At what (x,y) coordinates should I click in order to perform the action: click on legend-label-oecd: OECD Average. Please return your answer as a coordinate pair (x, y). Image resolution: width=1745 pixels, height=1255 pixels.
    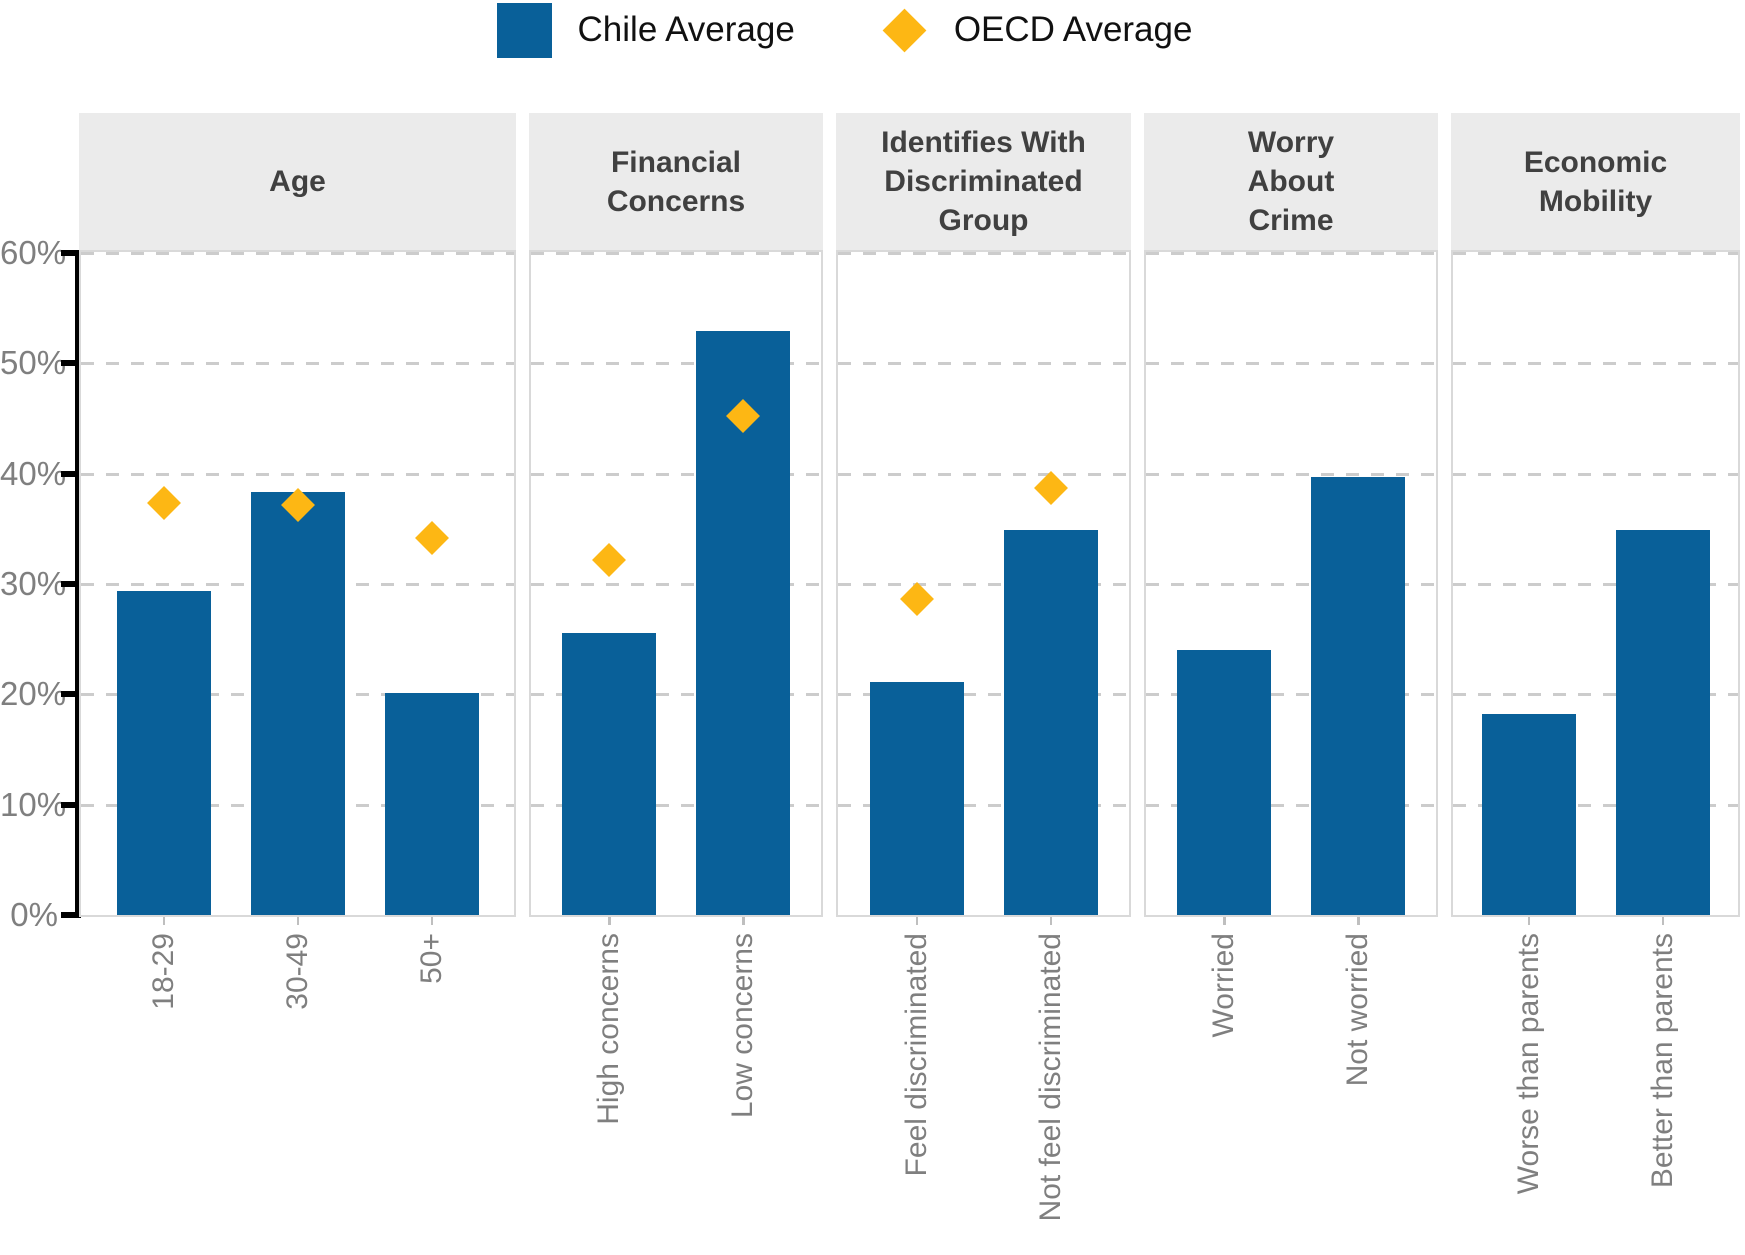
    Looking at the image, I should click on (1073, 29).